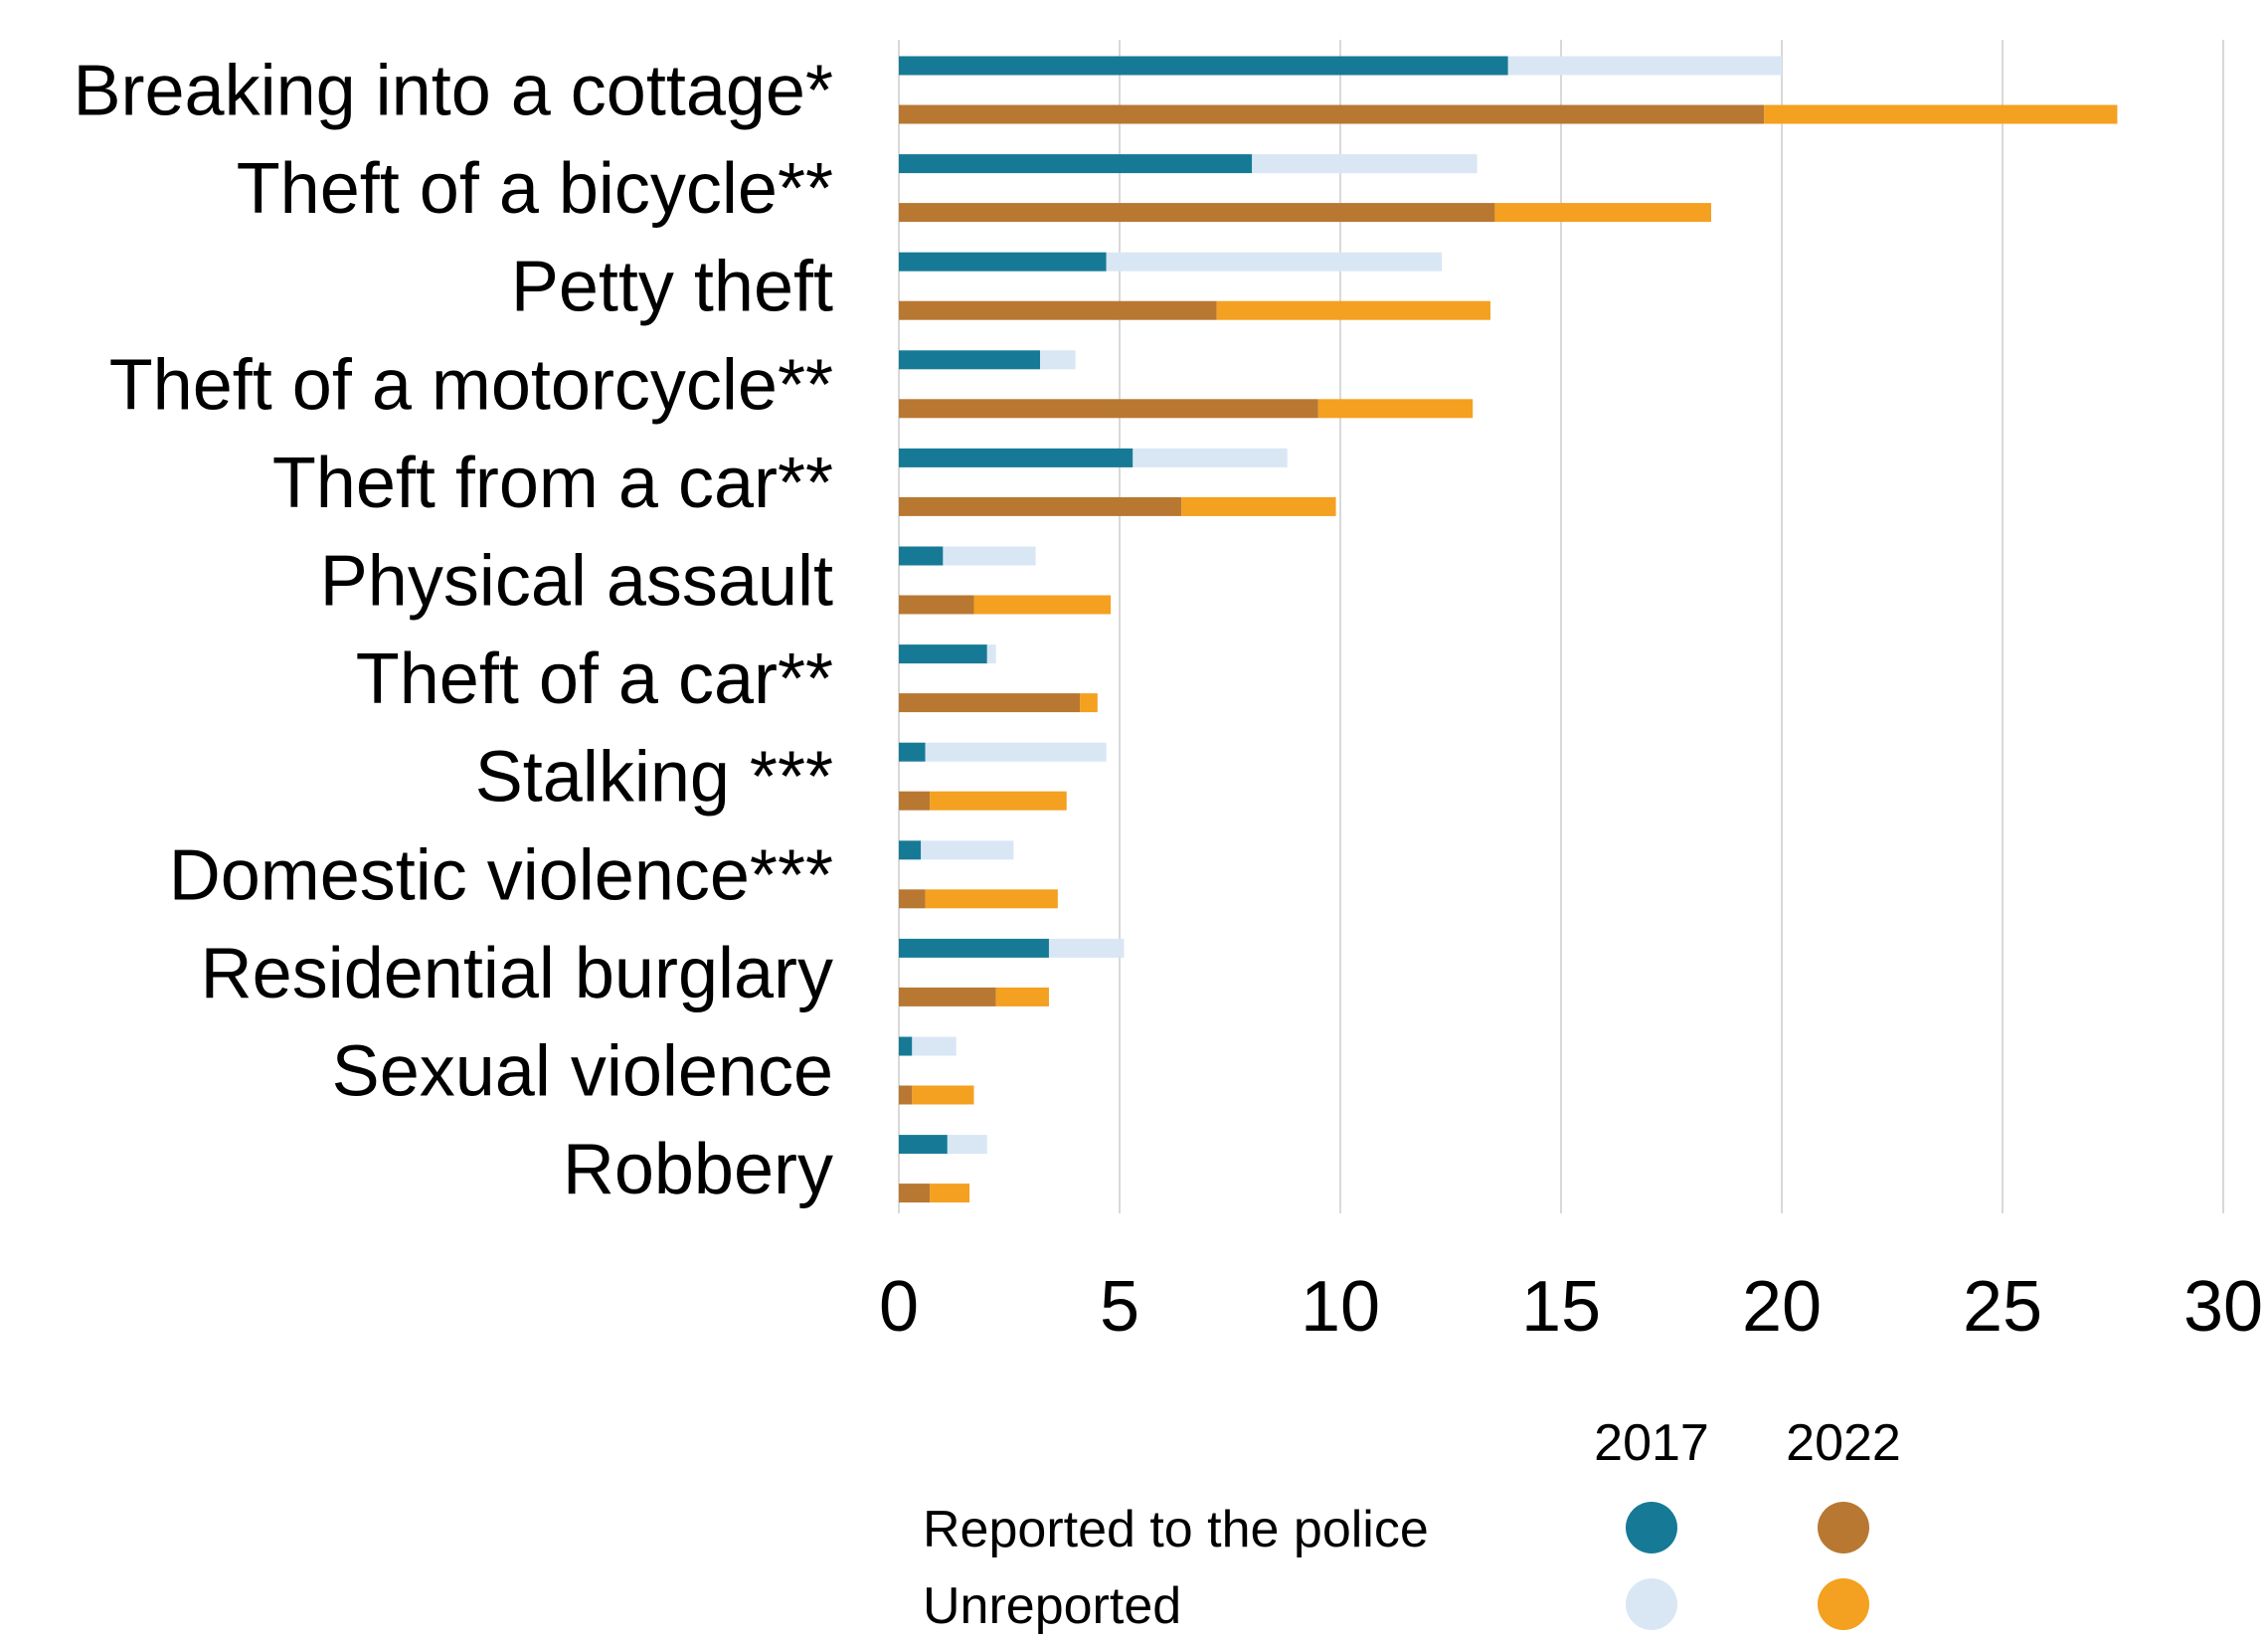 This screenshot has height=1642, width=2268. Describe the element at coordinates (899, 1307) in the screenshot. I see `x-tick-label: 0` at that location.